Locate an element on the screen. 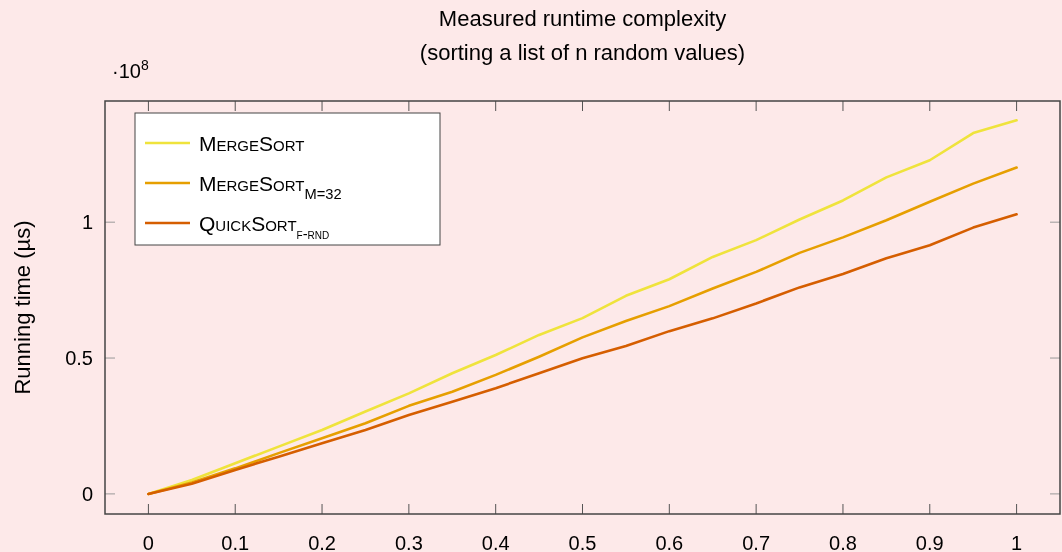  legend-label: MergeSort is located at coordinates (252, 143).